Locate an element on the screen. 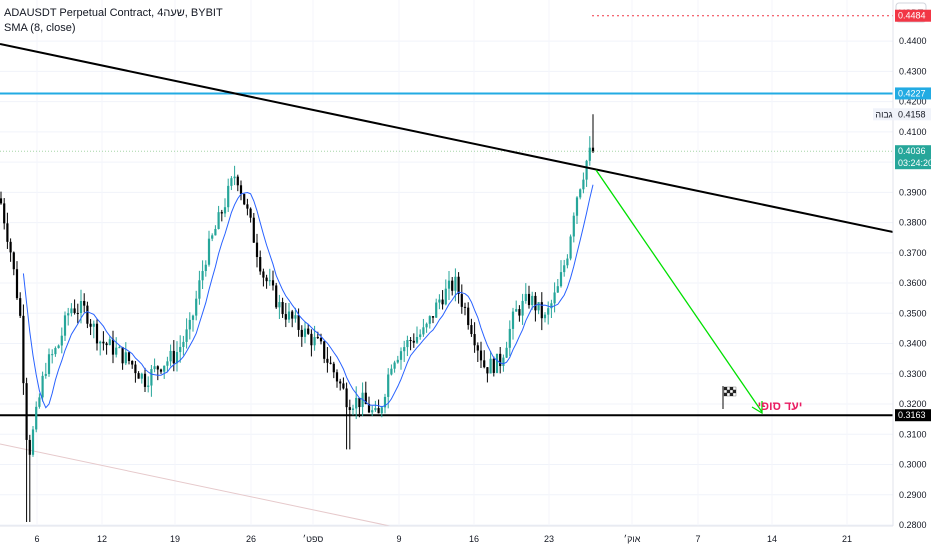 The width and height of the screenshot is (932, 550). arrow-shaft is located at coordinates (679, 291).